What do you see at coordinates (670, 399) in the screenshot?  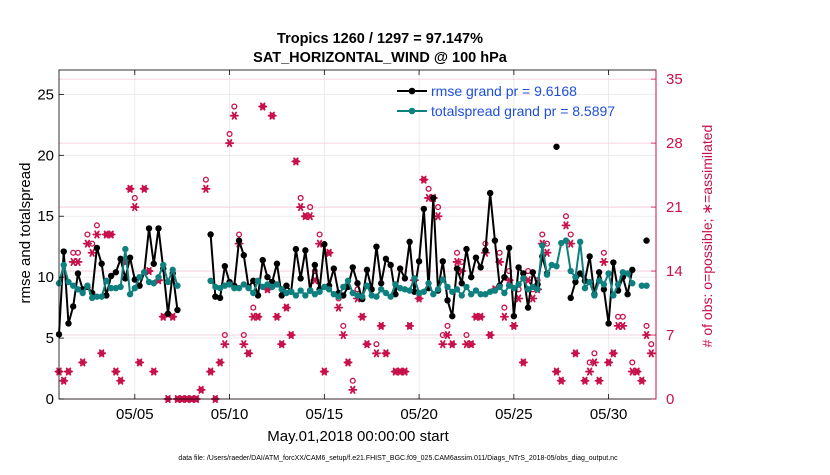 I see `right-y-tick-label: 0` at bounding box center [670, 399].